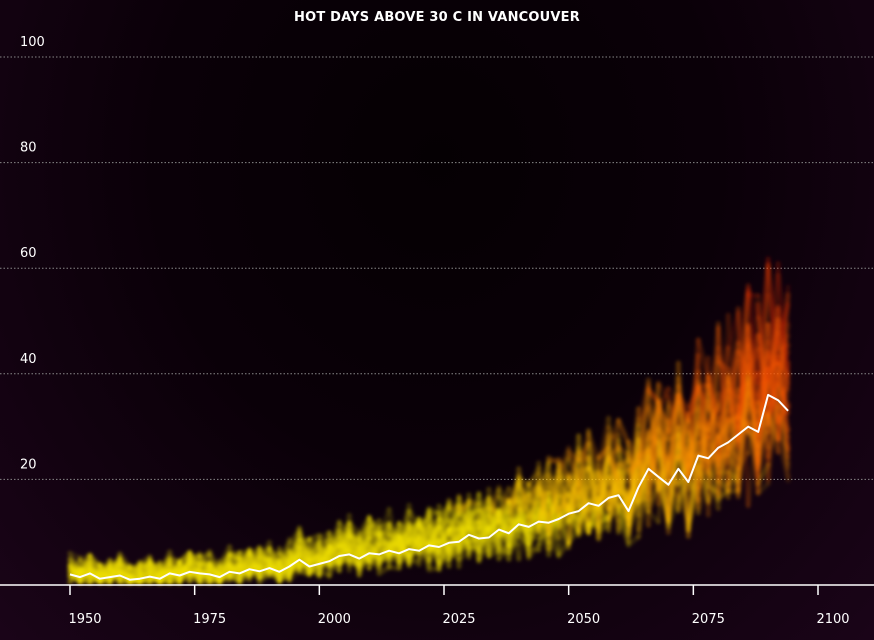 The width and height of the screenshot is (874, 640). I want to click on y-tick-label: 80, so click(28, 148).